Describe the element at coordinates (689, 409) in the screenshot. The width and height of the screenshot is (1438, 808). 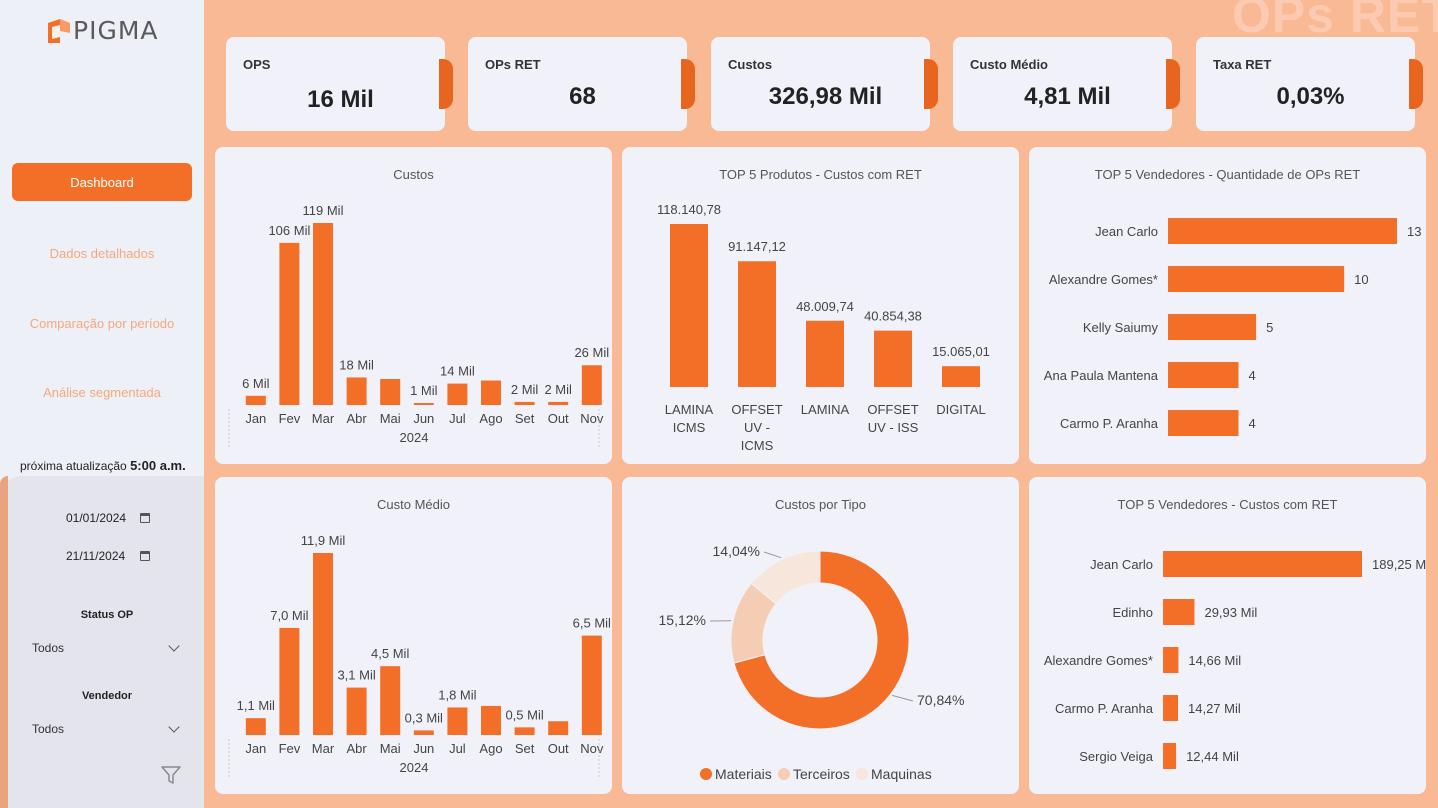
I see `x-tick-label: LAMINA` at that location.